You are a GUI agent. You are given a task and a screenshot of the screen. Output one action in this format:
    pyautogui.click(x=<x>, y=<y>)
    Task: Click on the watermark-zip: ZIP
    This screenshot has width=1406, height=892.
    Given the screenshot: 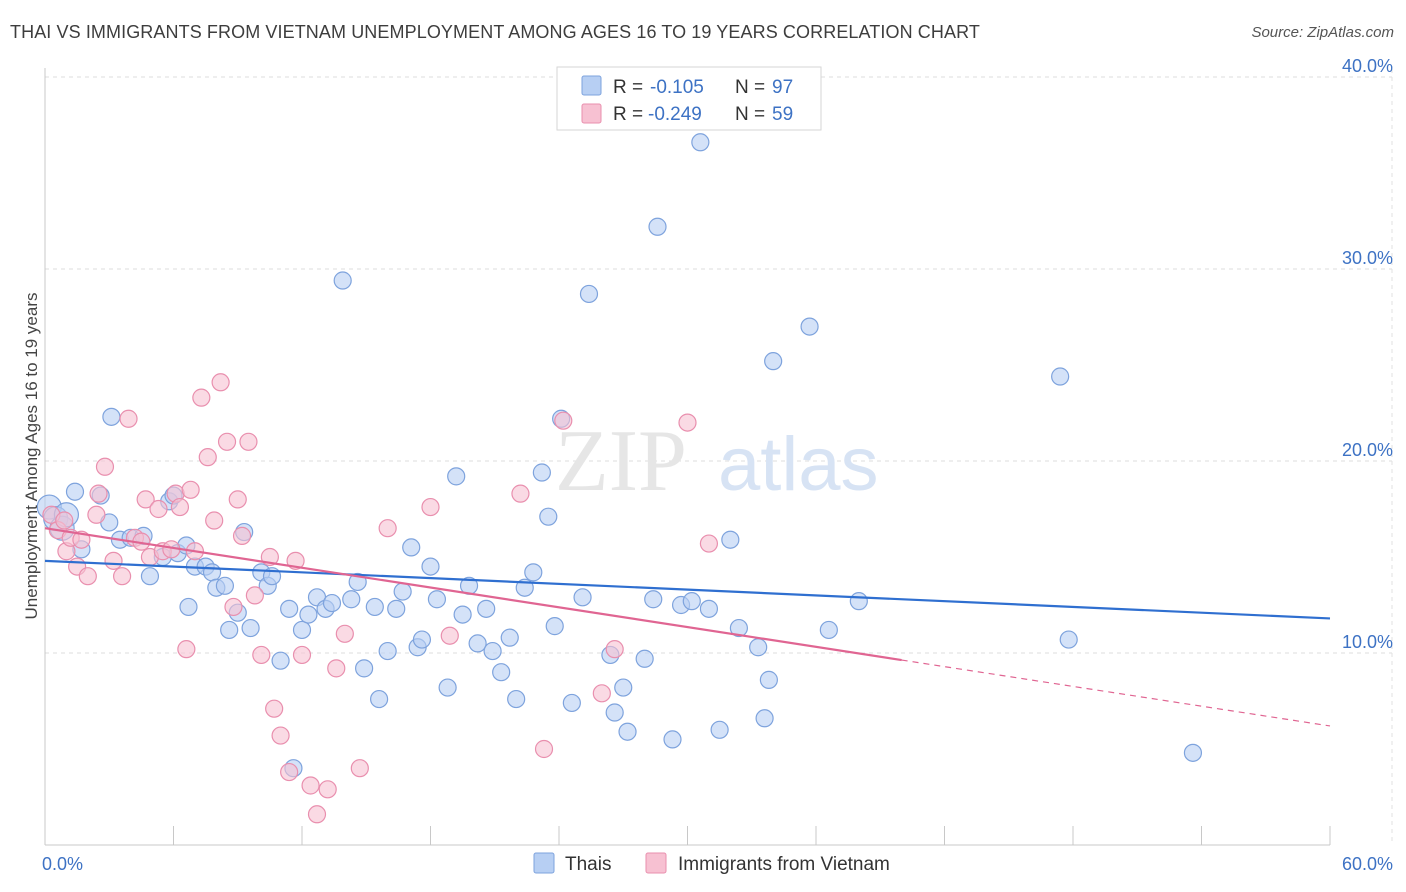 What is the action you would take?
    pyautogui.click(x=621, y=461)
    